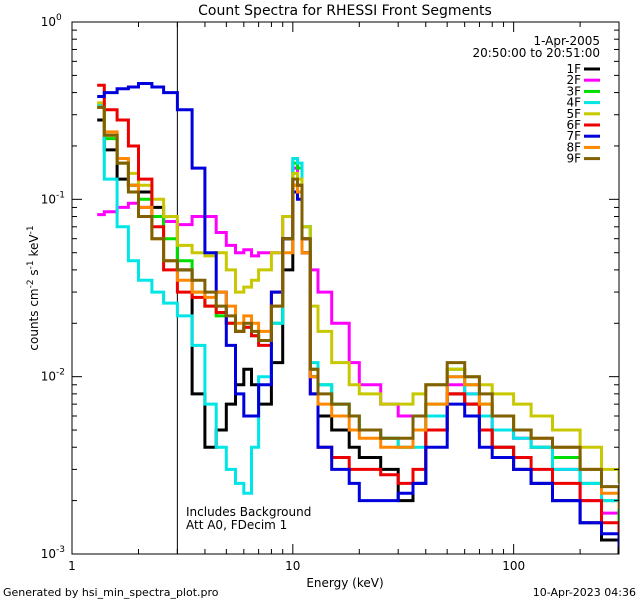  What do you see at coordinates (573, 80) in the screenshot?
I see `legend-label-2F: 2F` at bounding box center [573, 80].